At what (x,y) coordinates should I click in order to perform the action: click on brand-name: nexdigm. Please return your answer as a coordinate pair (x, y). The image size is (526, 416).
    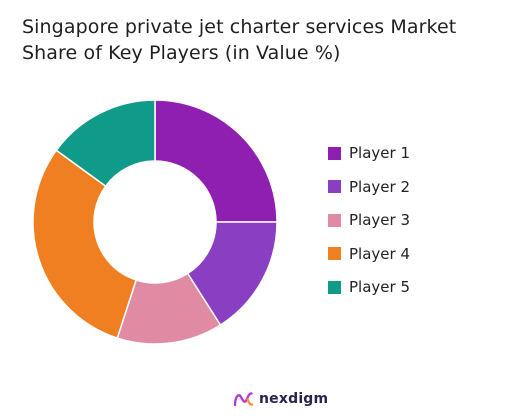
    Looking at the image, I should click on (294, 399).